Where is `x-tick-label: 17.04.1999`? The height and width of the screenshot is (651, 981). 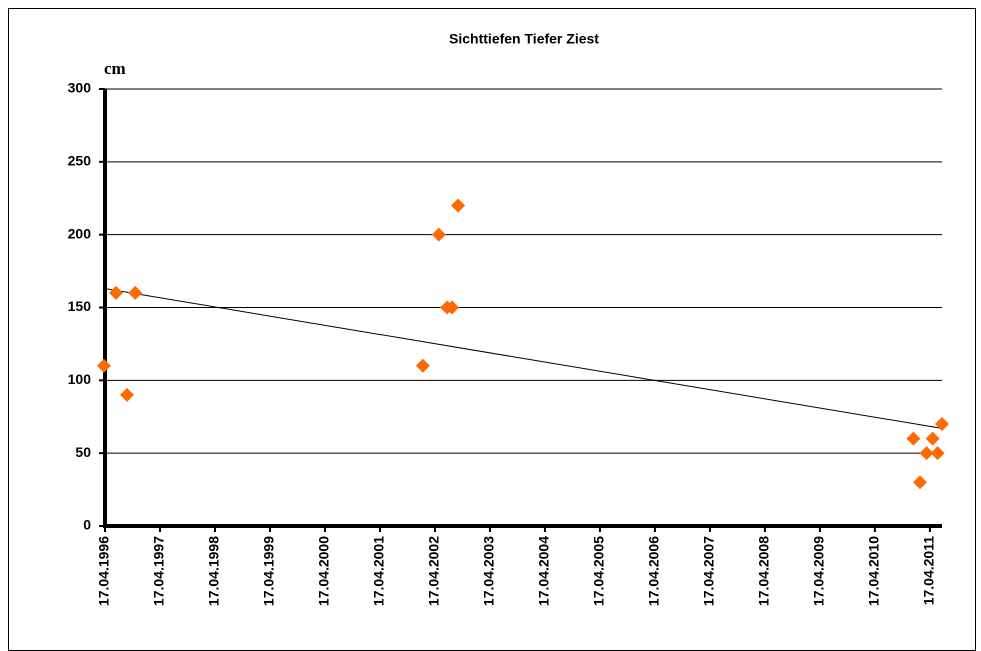 x-tick-label: 17.04.1999 is located at coordinates (269, 571).